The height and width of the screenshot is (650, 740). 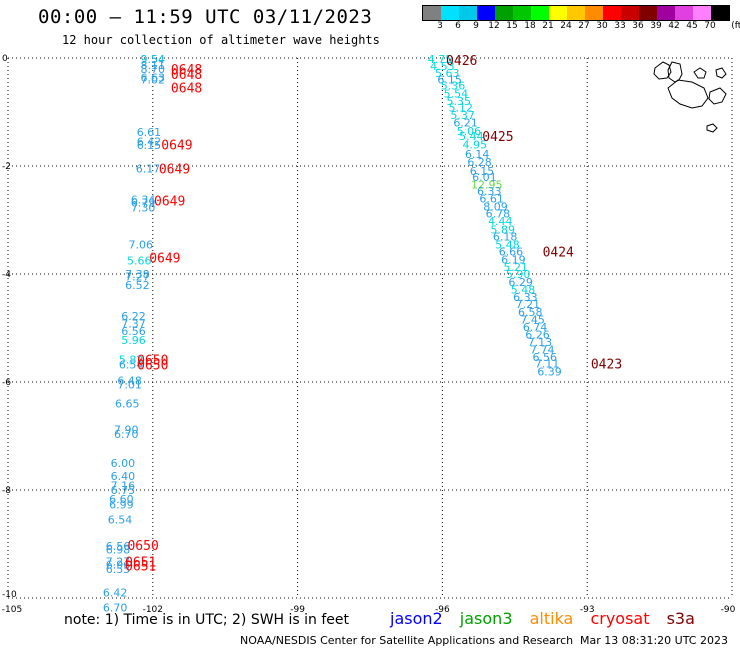 What do you see at coordinates (137, 285) in the screenshot?
I see `wave-height-label: 6.52` at bounding box center [137, 285].